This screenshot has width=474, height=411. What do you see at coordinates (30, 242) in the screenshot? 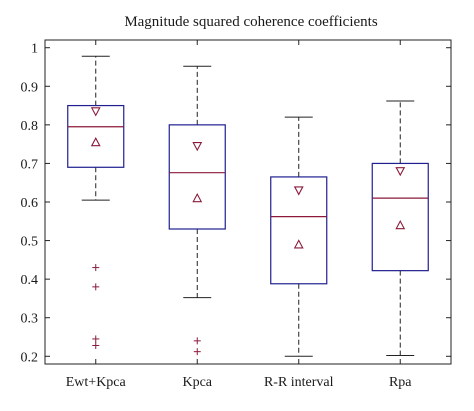
I see `y-tick-label: 0.5` at bounding box center [30, 242].